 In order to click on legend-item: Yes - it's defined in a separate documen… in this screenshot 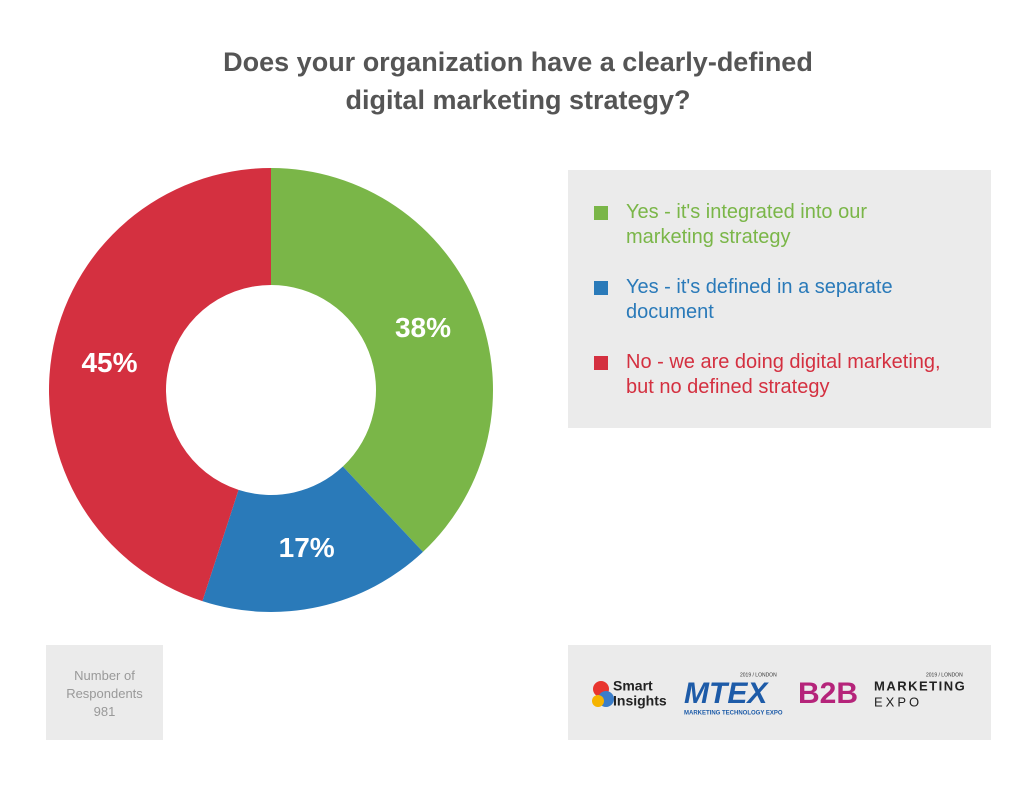, I will do `click(774, 300)`.